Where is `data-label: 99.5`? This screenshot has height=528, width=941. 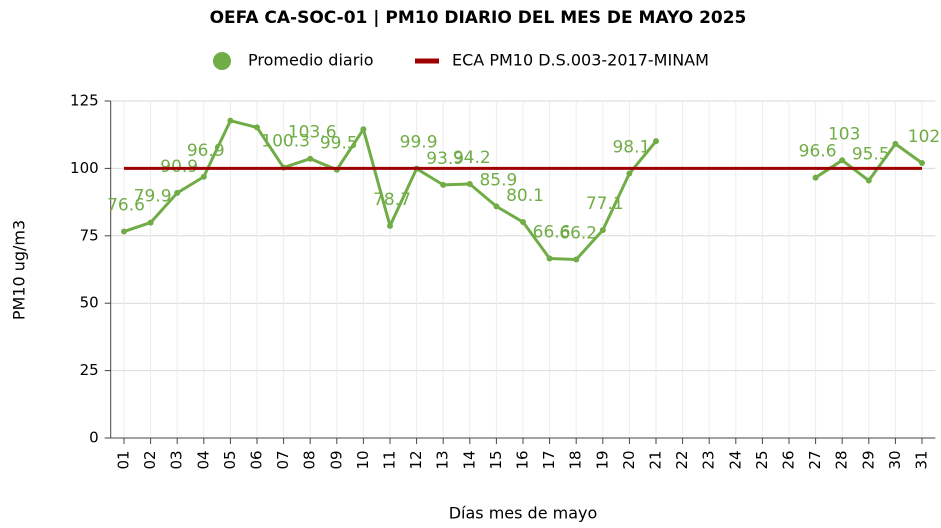 data-label: 99.5 is located at coordinates (339, 144).